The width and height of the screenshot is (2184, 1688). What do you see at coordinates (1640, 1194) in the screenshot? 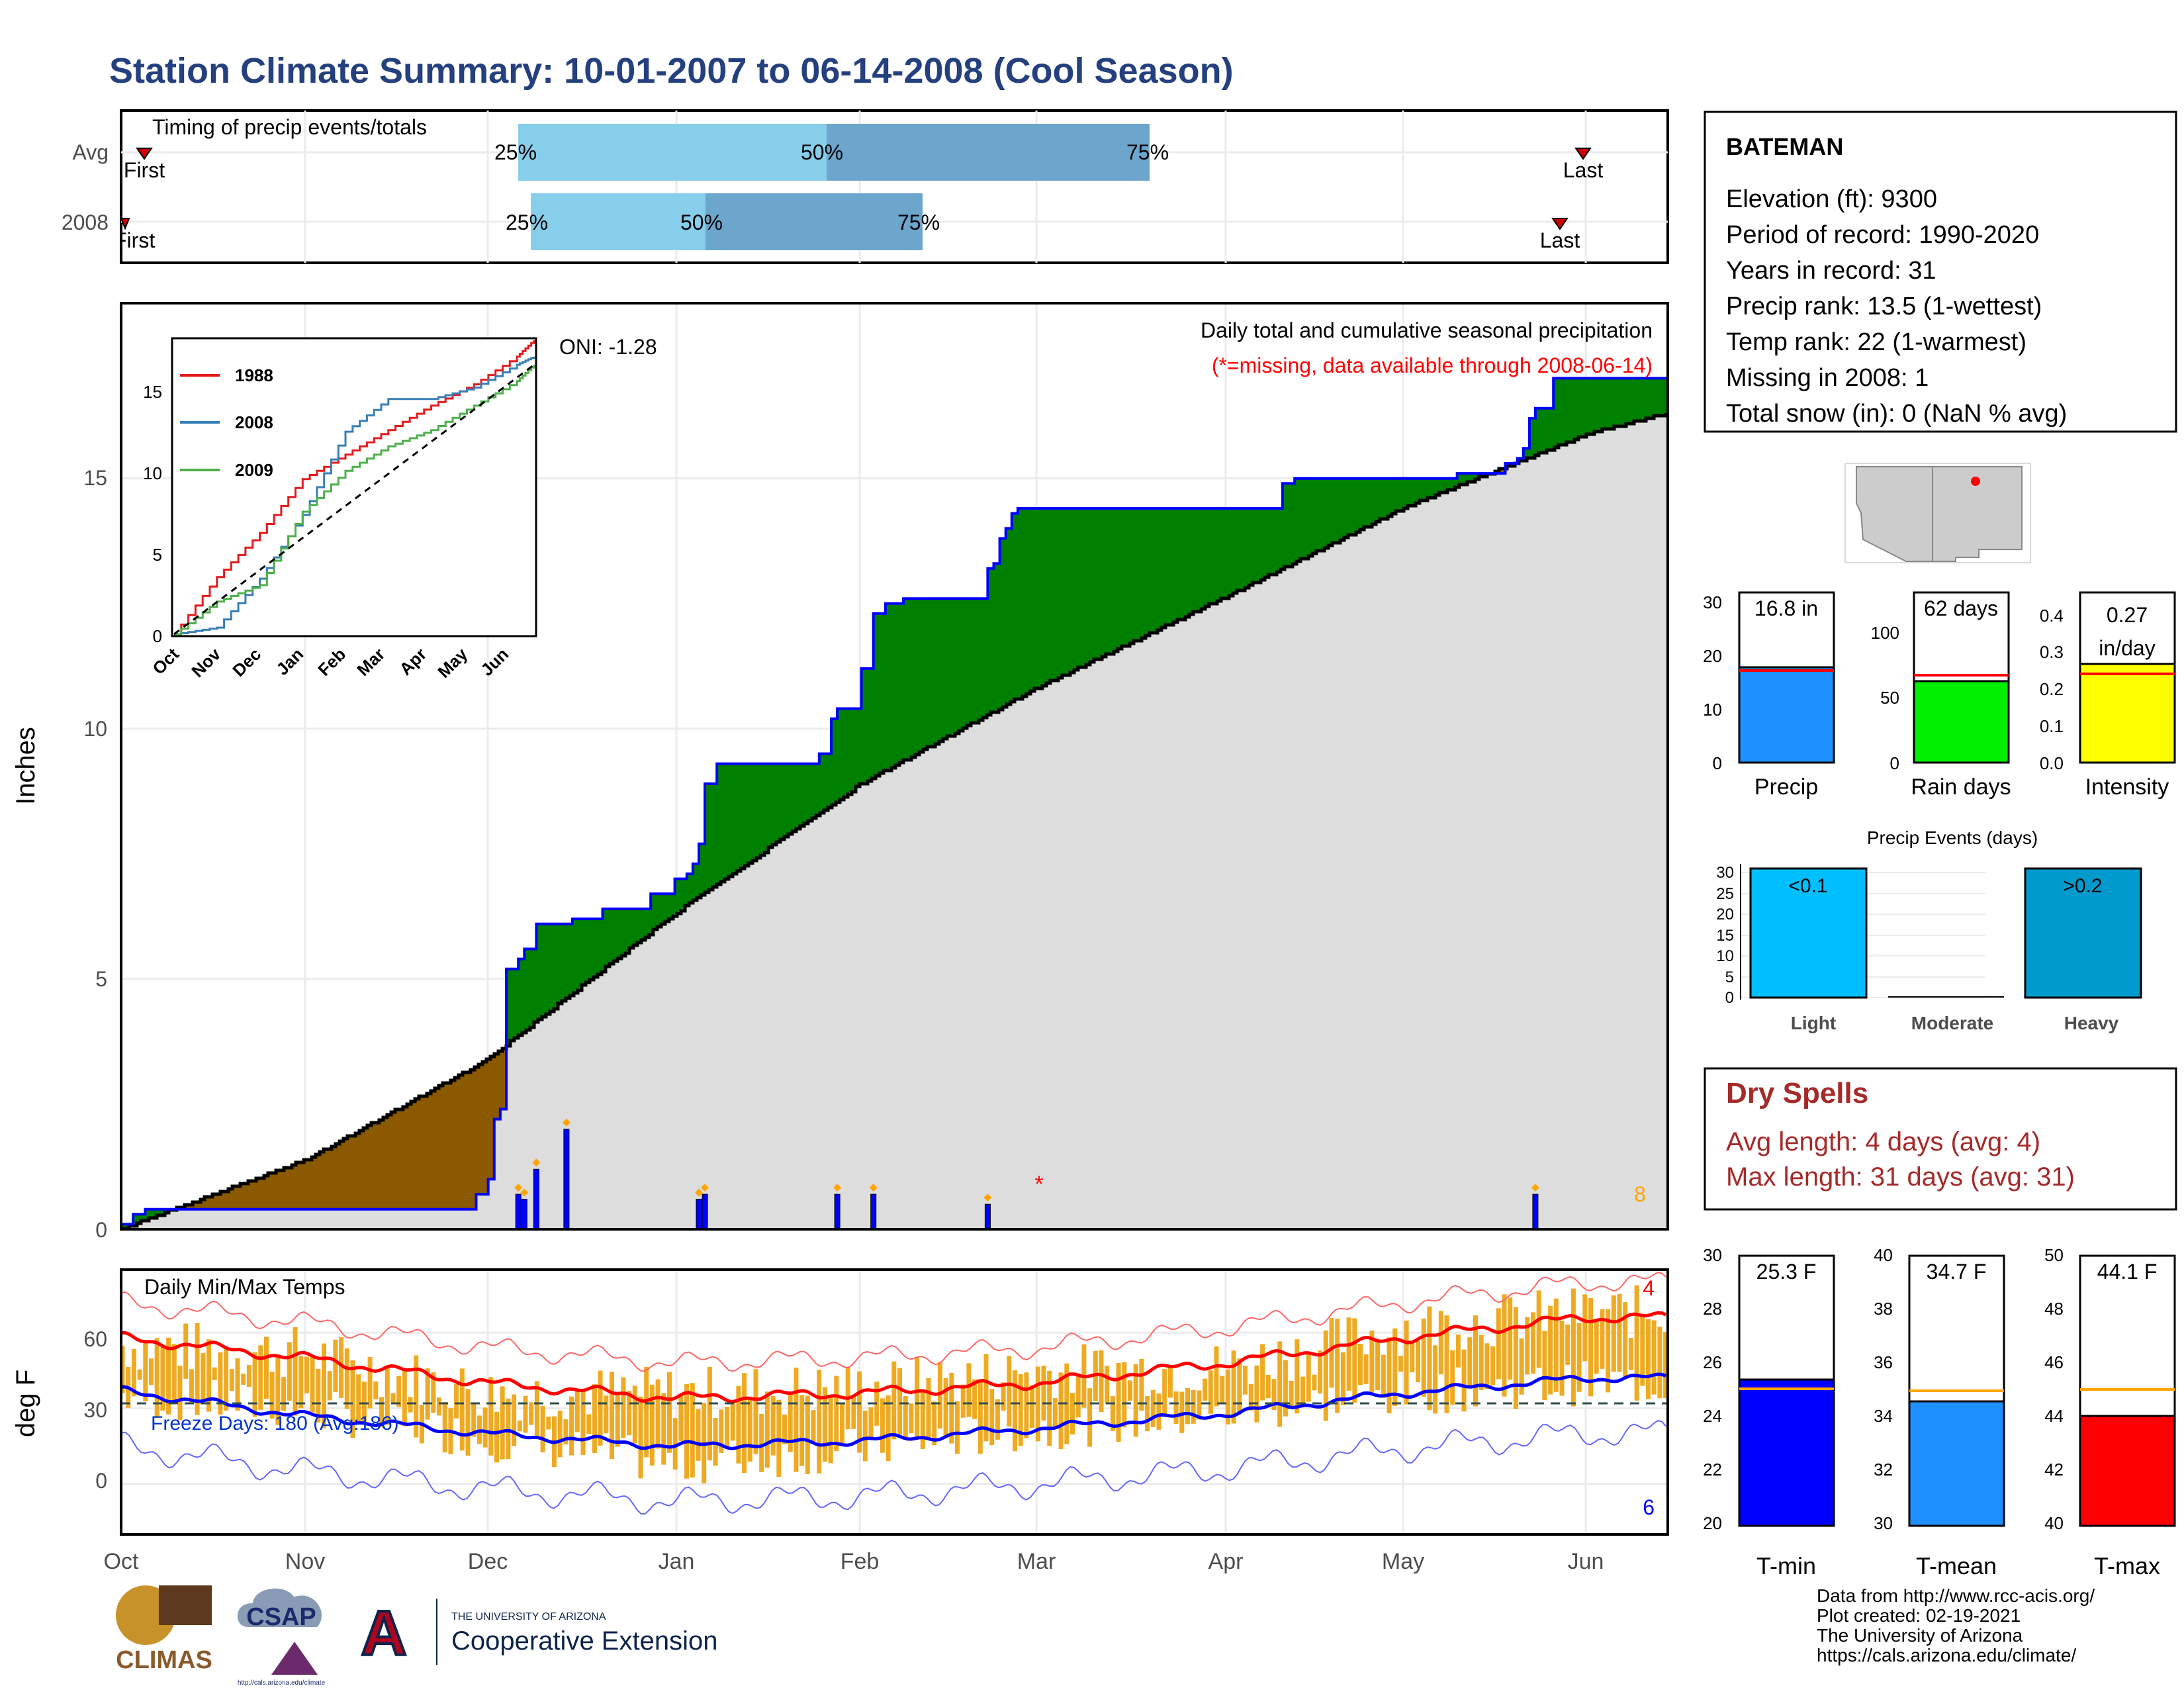
I see `precip-count-label: 8` at bounding box center [1640, 1194].